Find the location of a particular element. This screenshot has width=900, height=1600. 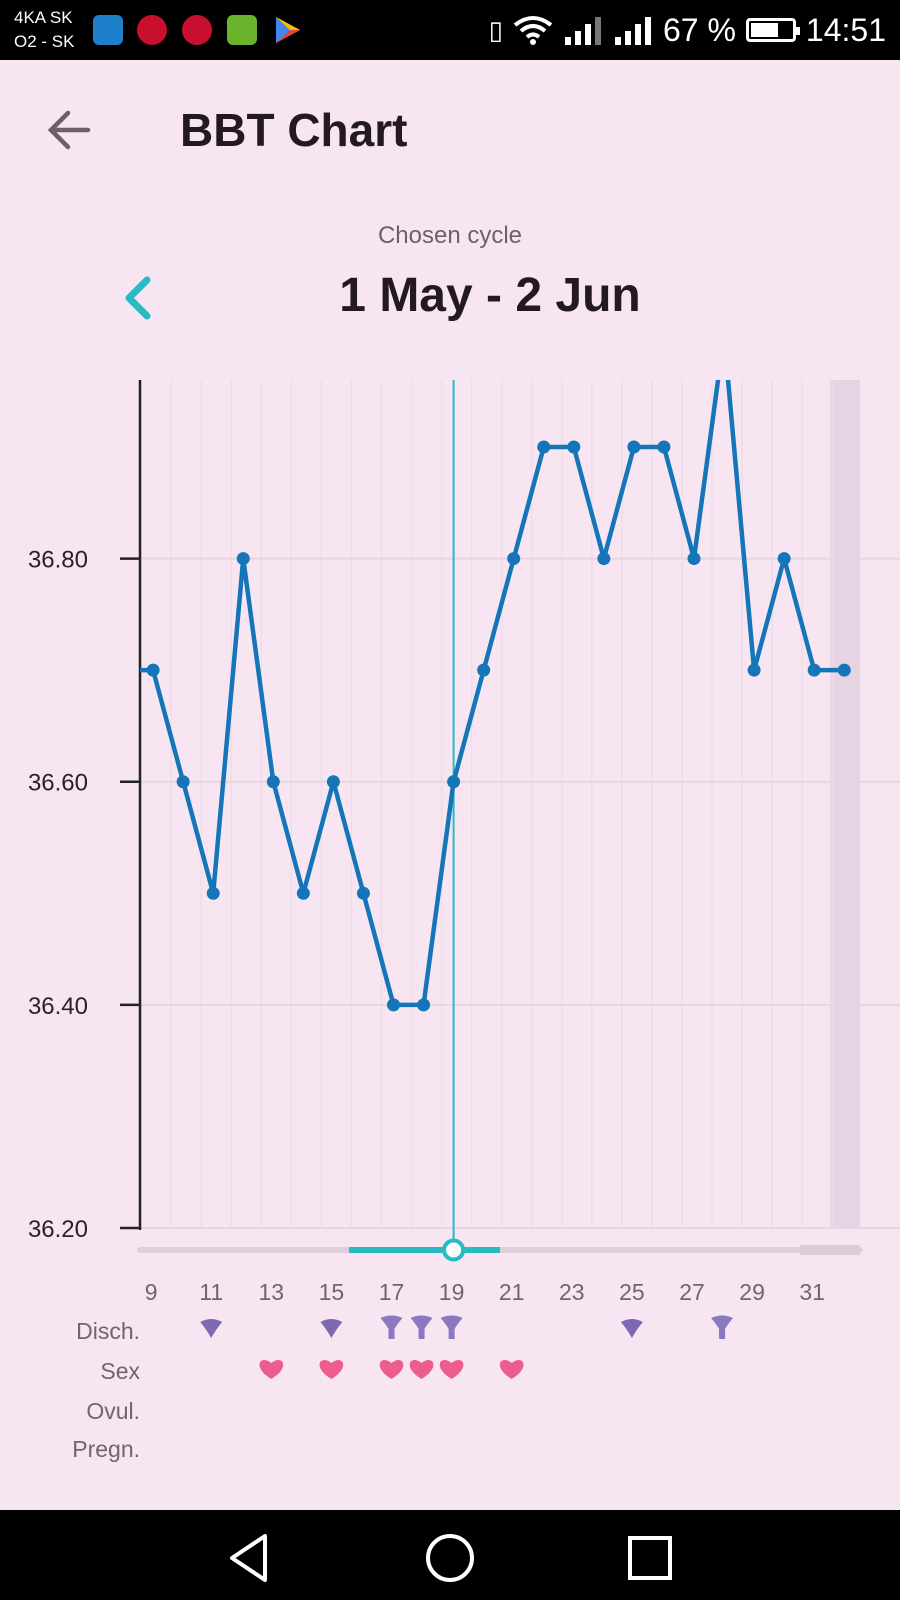

sex-row-label: Sex is located at coordinates (120, 1371).